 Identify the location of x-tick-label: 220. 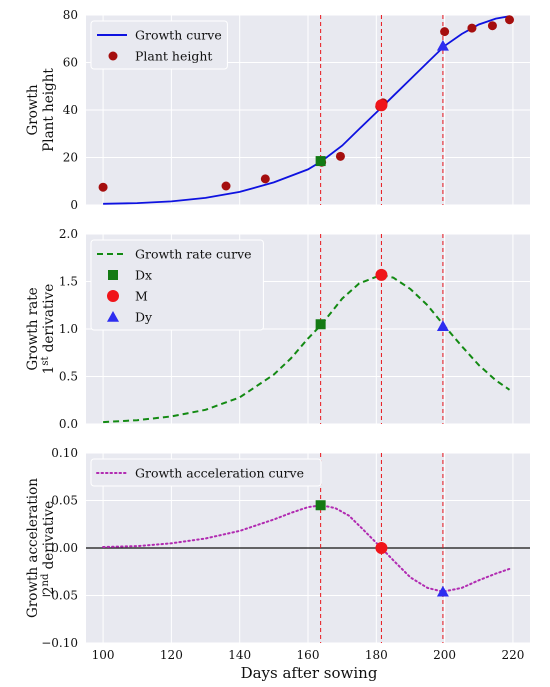
(512, 655).